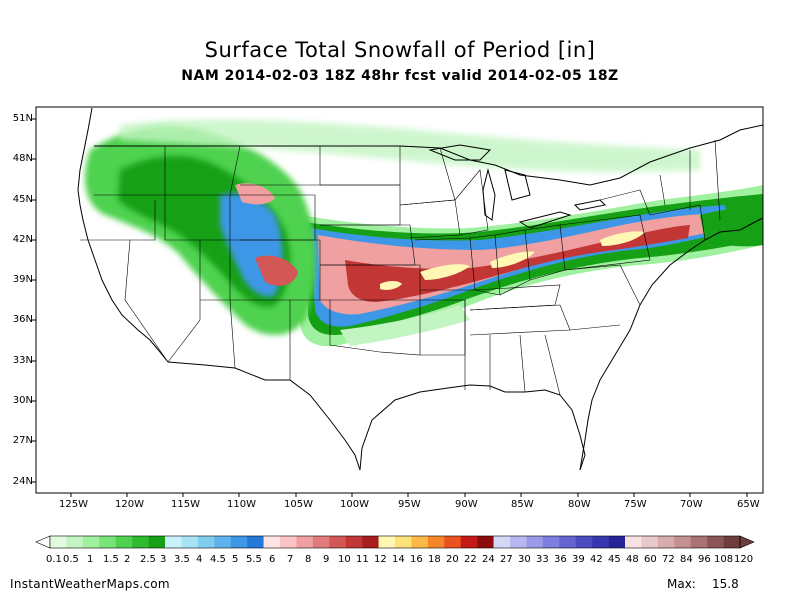  What do you see at coordinates (22, 118) in the screenshot?
I see `lat-label-51n: 51N` at bounding box center [22, 118].